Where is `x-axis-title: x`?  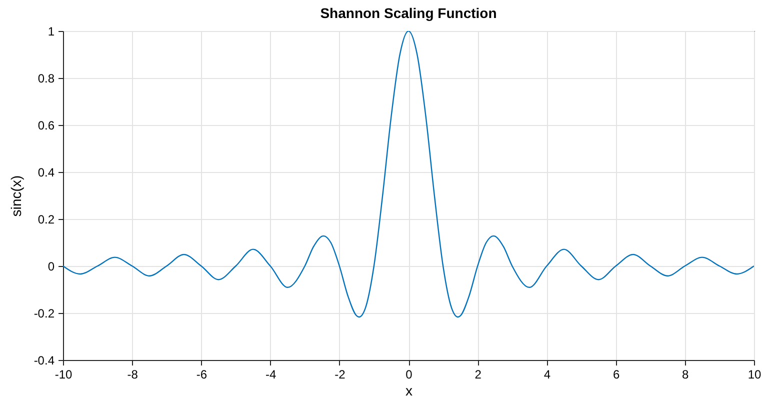
x-axis-title: x is located at coordinates (409, 390).